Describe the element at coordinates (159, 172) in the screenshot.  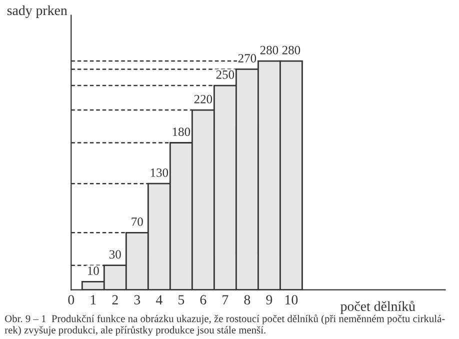
I see `data-label: 130` at that location.